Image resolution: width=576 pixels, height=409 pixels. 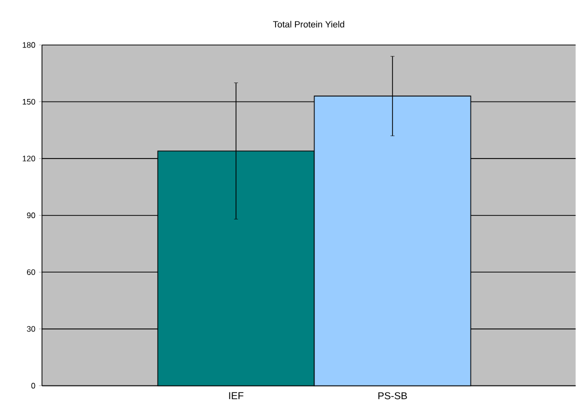 I want to click on x-tick-label: PS-SB, so click(x=392, y=396).